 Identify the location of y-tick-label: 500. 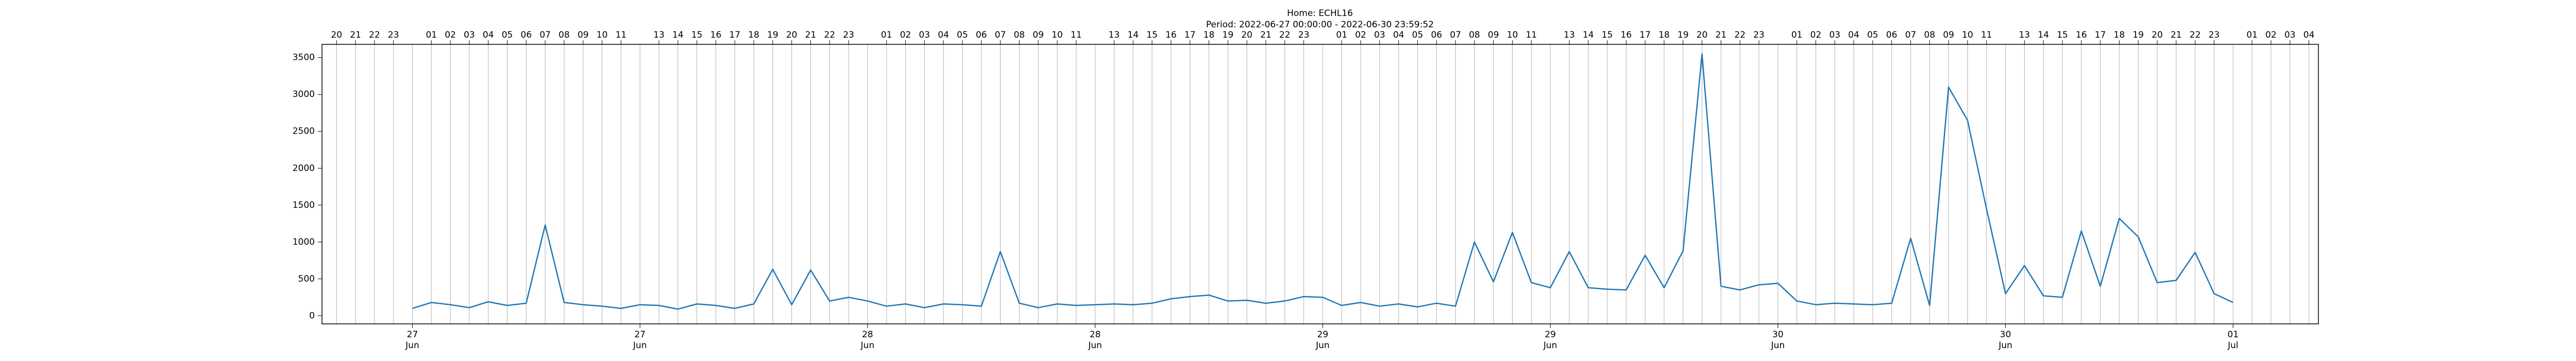
(306, 279).